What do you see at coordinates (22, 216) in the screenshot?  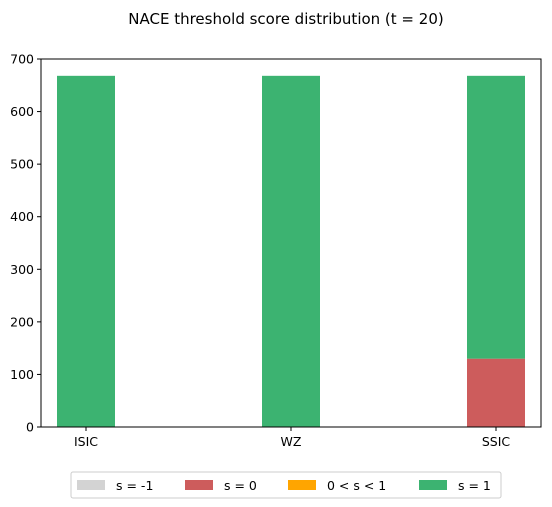 I see `y-tick-label: 400` at bounding box center [22, 216].